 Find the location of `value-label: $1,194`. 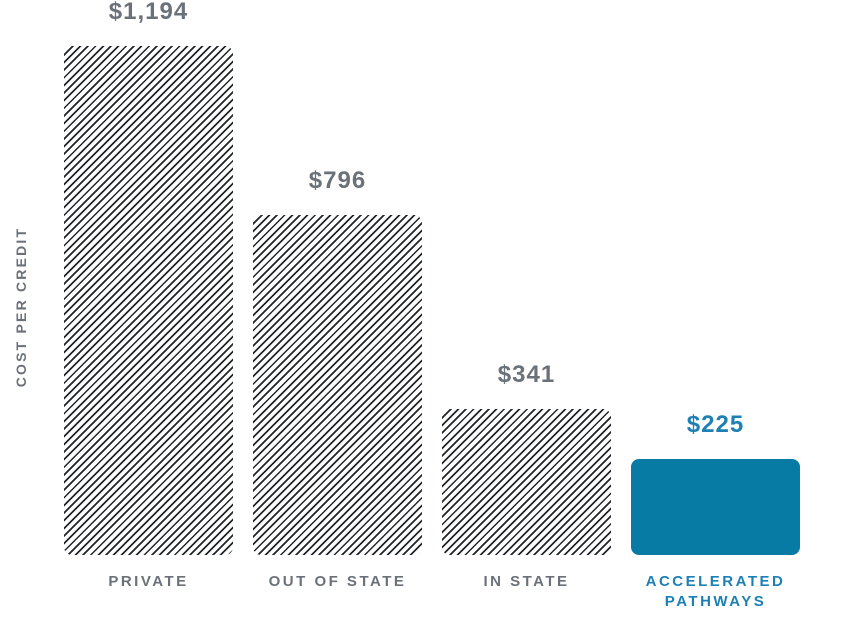

value-label: $1,194 is located at coordinates (148, 12).